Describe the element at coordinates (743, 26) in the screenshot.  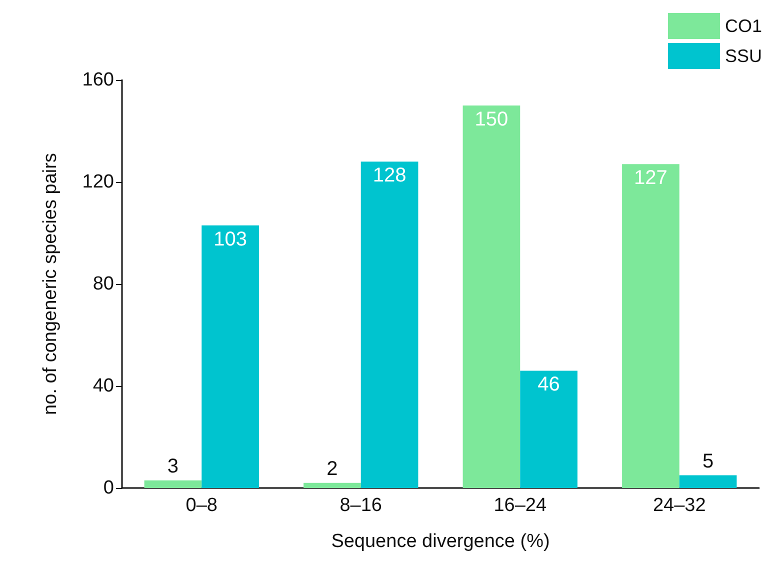
I see `legend-label: CO1` at that location.